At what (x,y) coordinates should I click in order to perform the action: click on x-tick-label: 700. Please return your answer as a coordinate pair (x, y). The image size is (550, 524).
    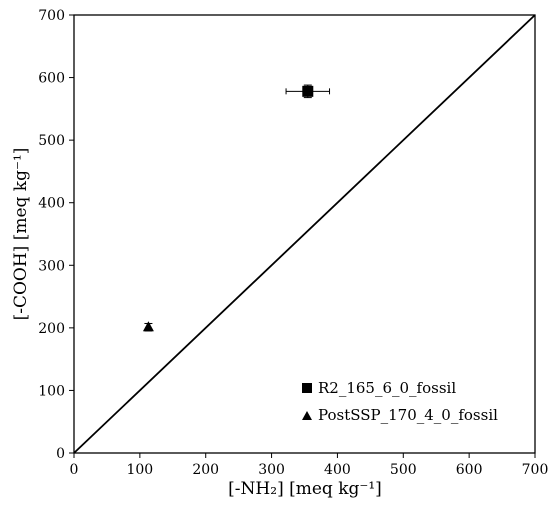
    Looking at the image, I should click on (535, 470).